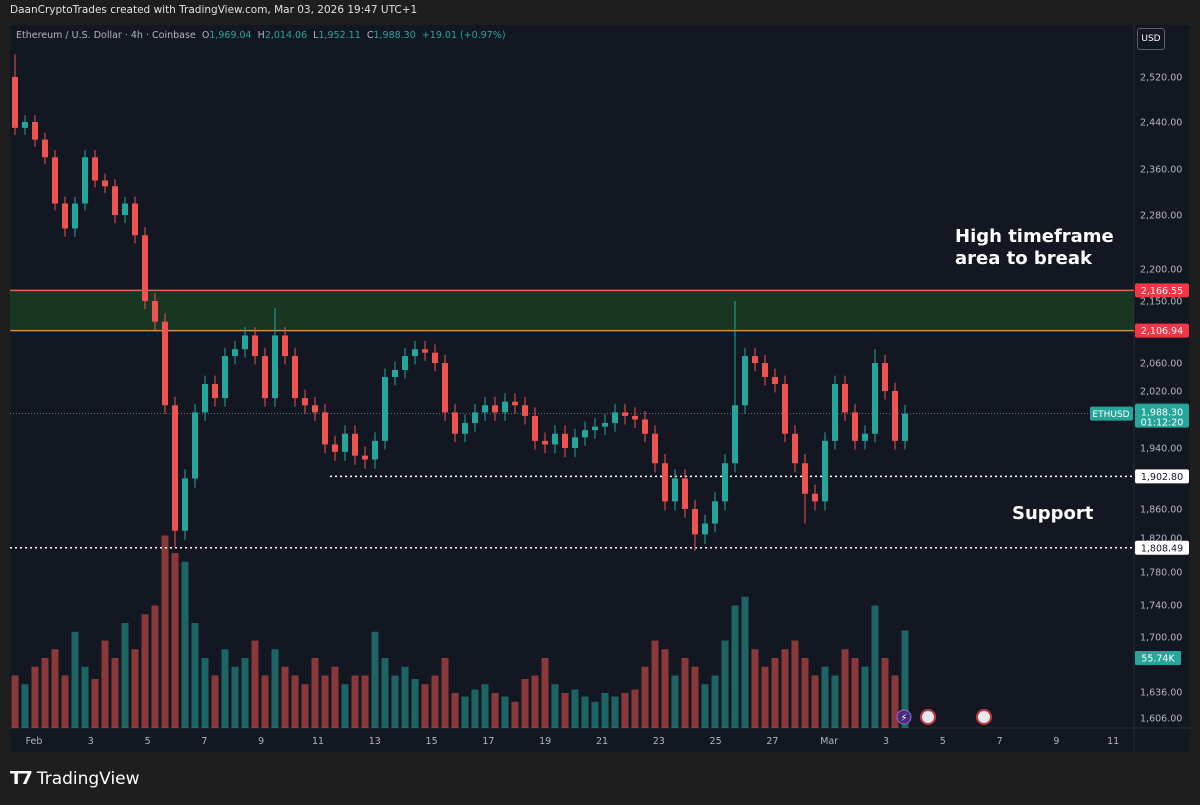  I want to click on time-tick-label: 13, so click(375, 741).